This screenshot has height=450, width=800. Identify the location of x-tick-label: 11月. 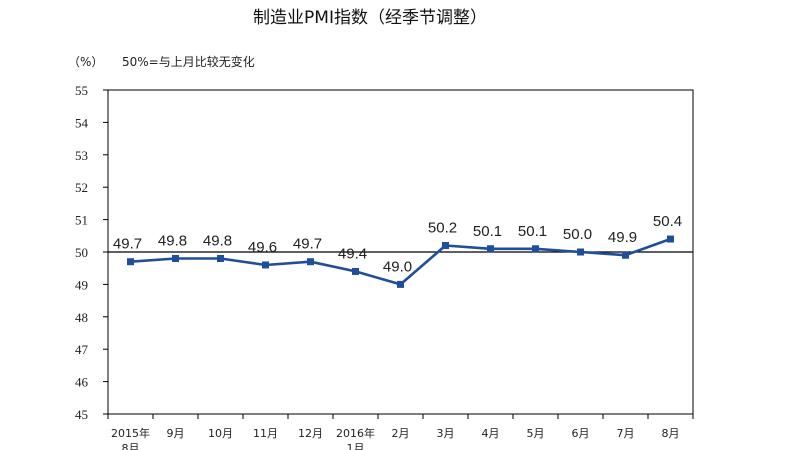
(265, 433).